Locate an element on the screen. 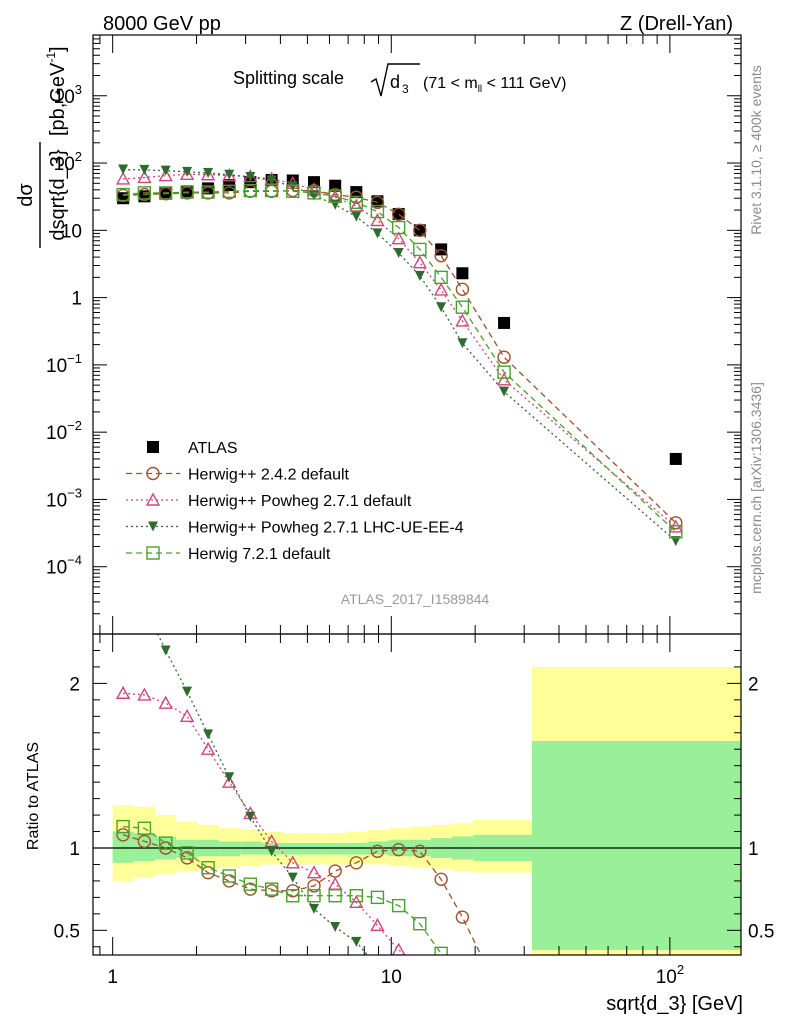 This screenshot has width=786, height=1029. main-y-tick-label: 10⁻⁴ is located at coordinates (64, 566).